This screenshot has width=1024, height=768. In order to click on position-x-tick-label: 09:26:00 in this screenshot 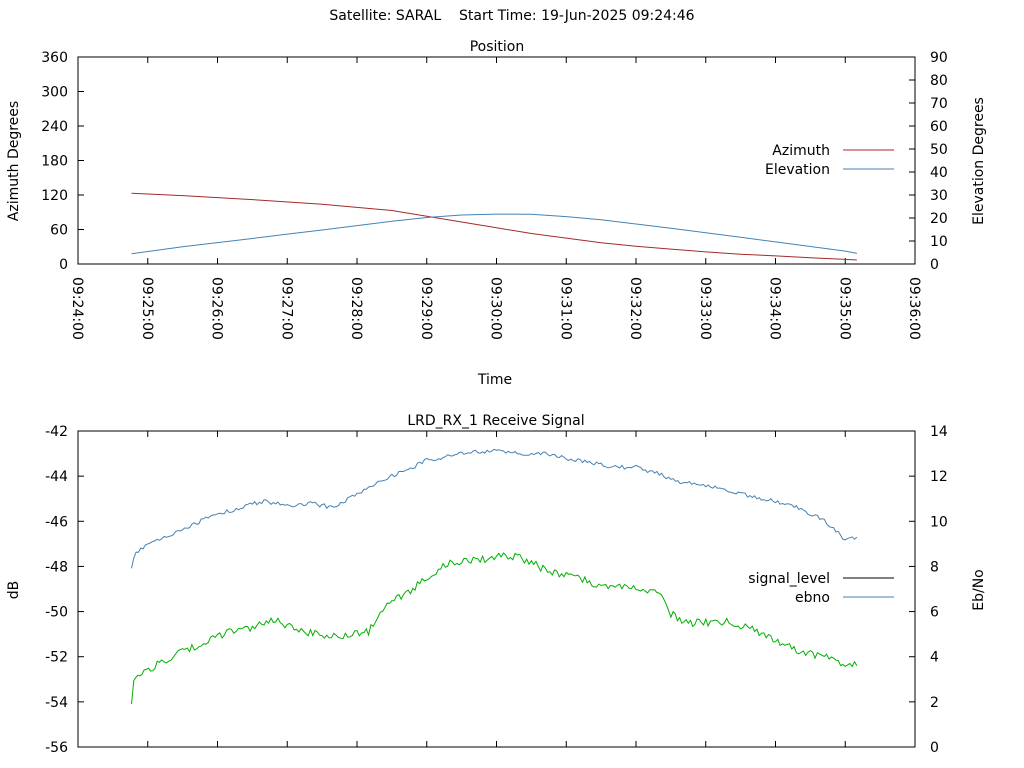, I will do `click(217, 308)`.